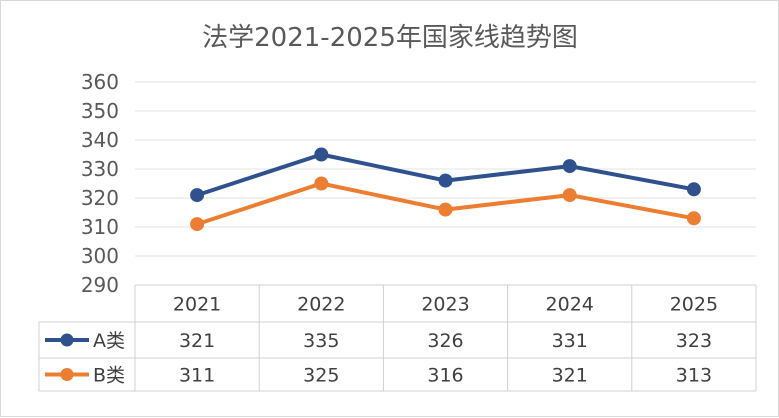 This screenshot has width=779, height=418. I want to click on table-value: 311, so click(197, 376).